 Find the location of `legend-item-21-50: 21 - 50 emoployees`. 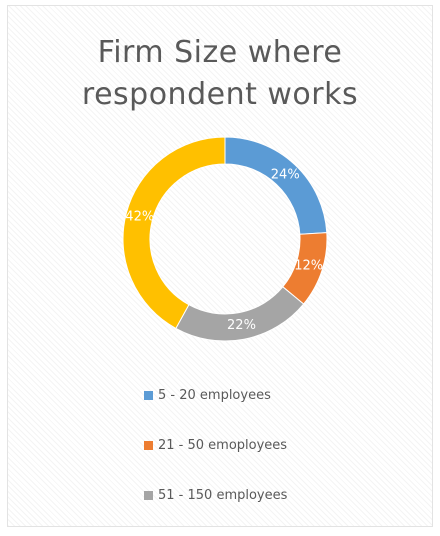

legend-item-21-50: 21 - 50 emoployees is located at coordinates (215, 445).